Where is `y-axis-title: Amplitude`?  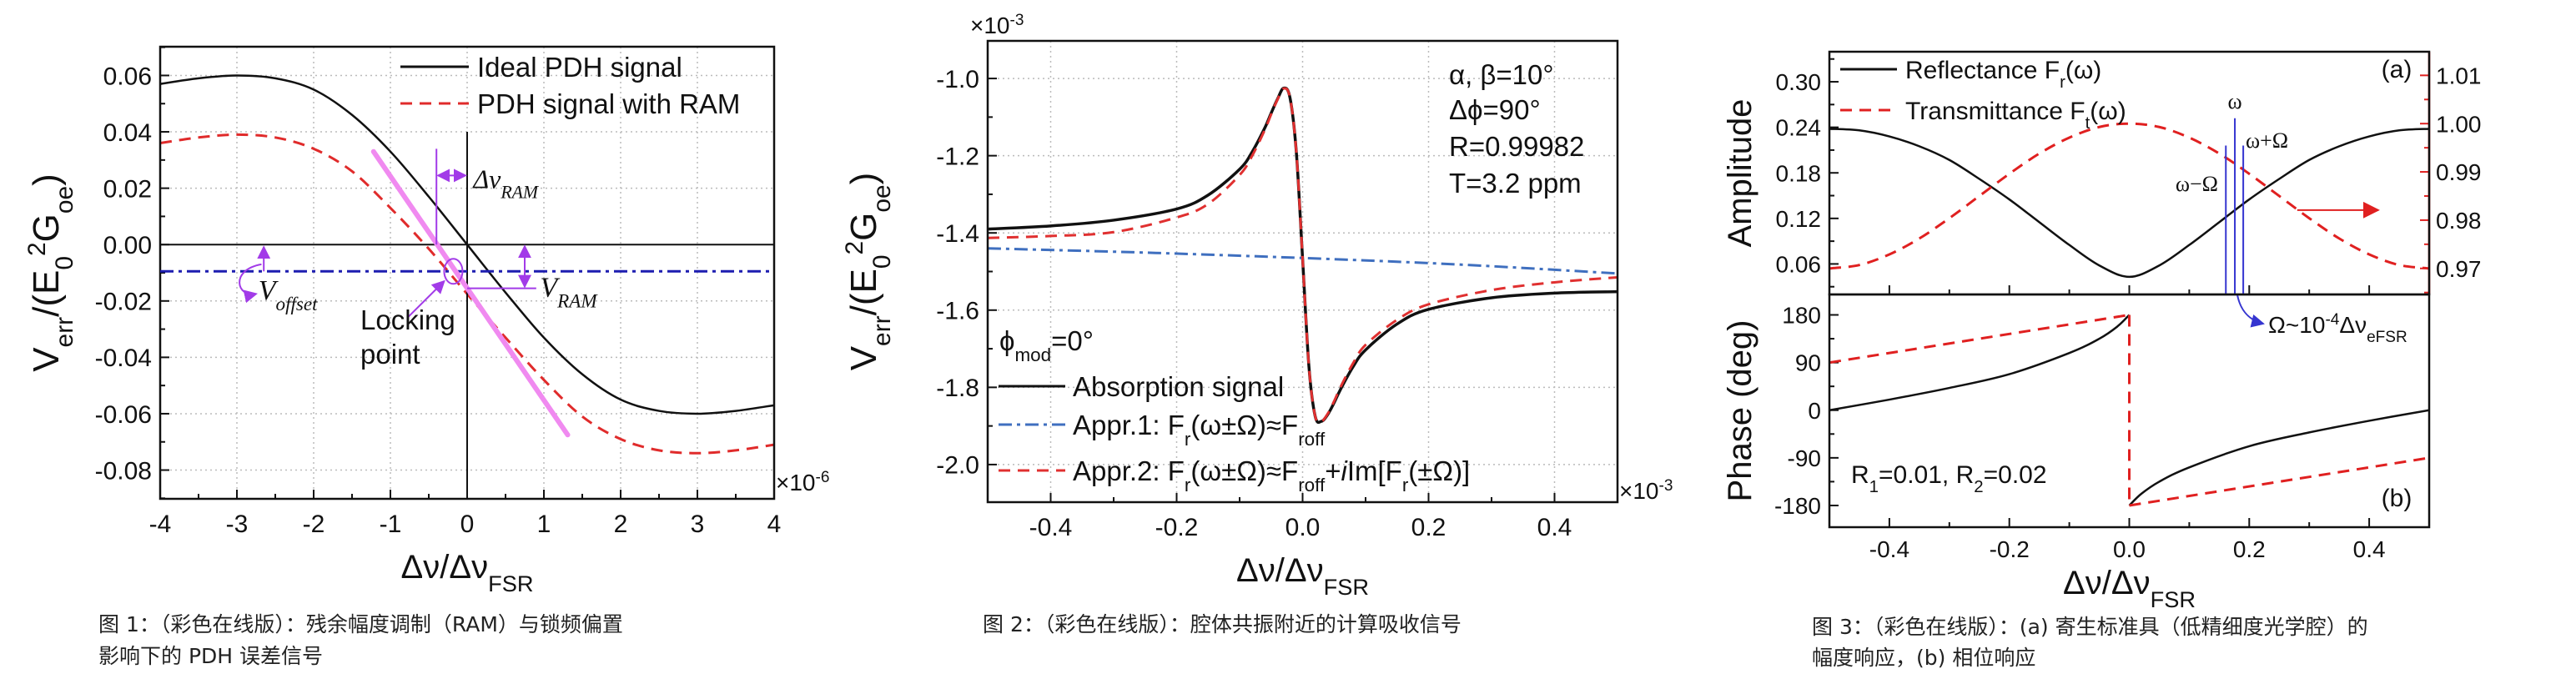 y-axis-title: Amplitude is located at coordinates (1740, 174).